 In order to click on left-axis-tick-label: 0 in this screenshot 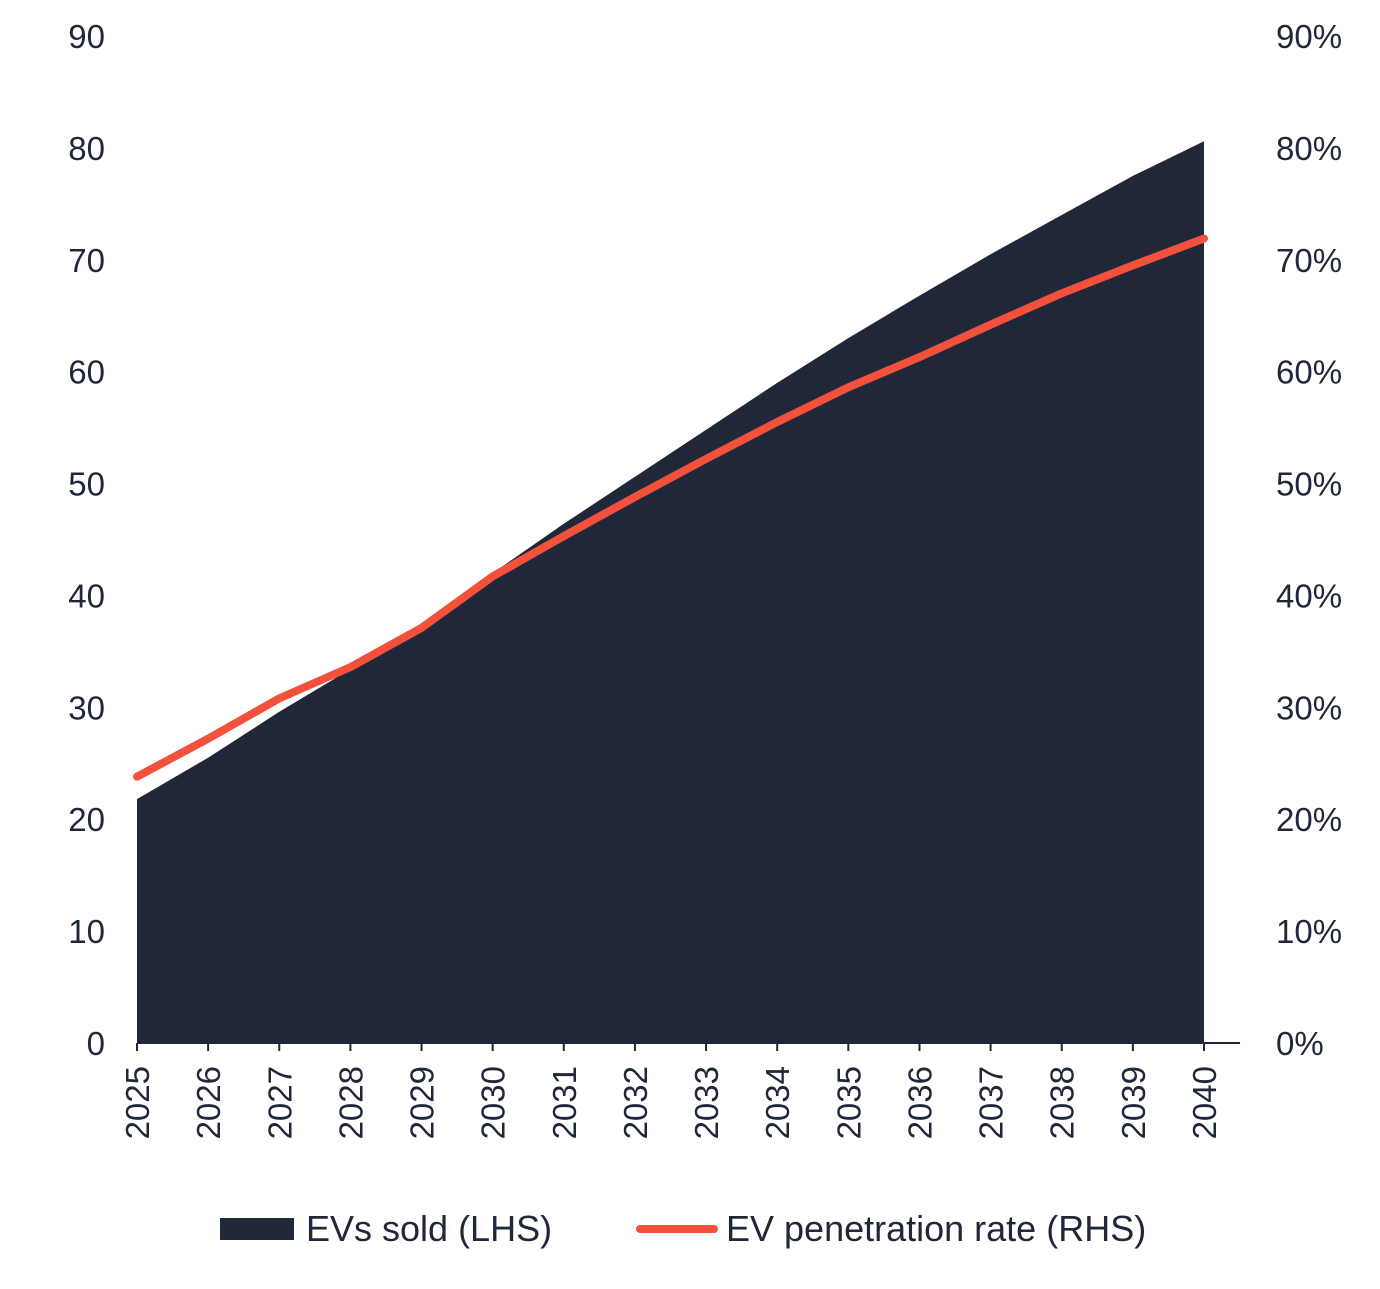, I will do `click(96, 1043)`.